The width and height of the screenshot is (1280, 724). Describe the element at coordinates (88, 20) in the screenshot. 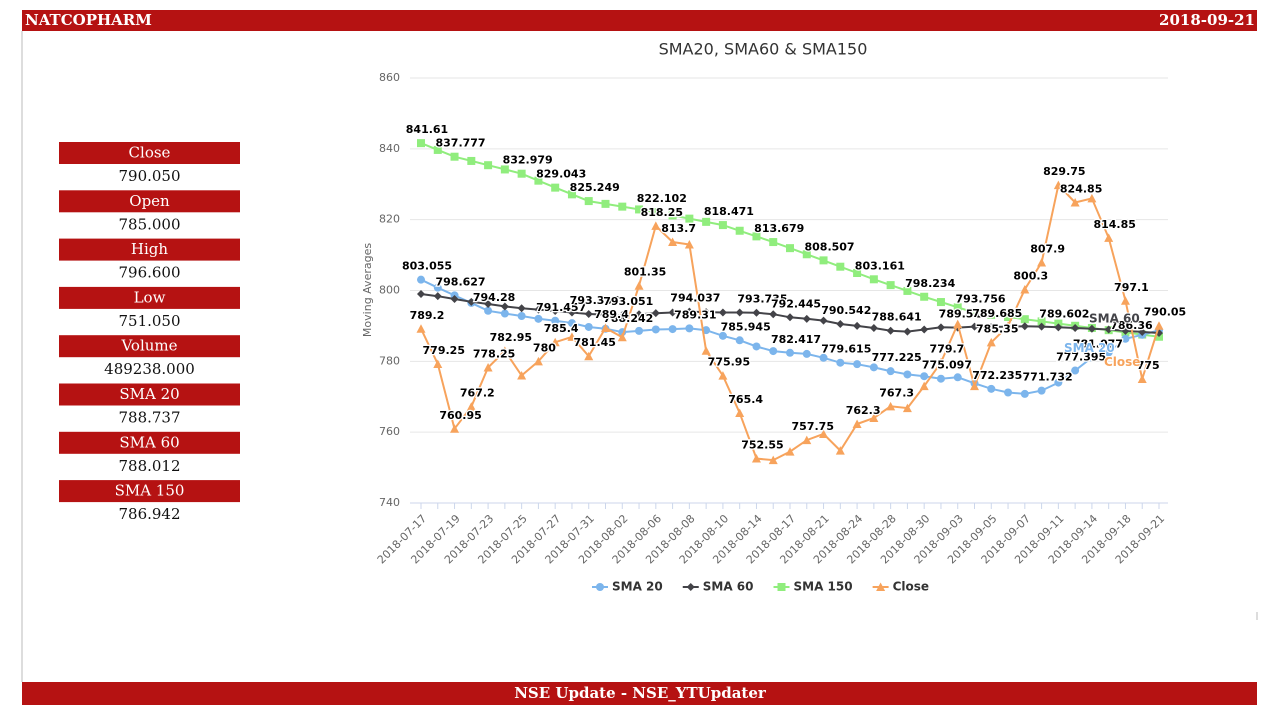

I see `symbol: NATCOPHARM` at that location.